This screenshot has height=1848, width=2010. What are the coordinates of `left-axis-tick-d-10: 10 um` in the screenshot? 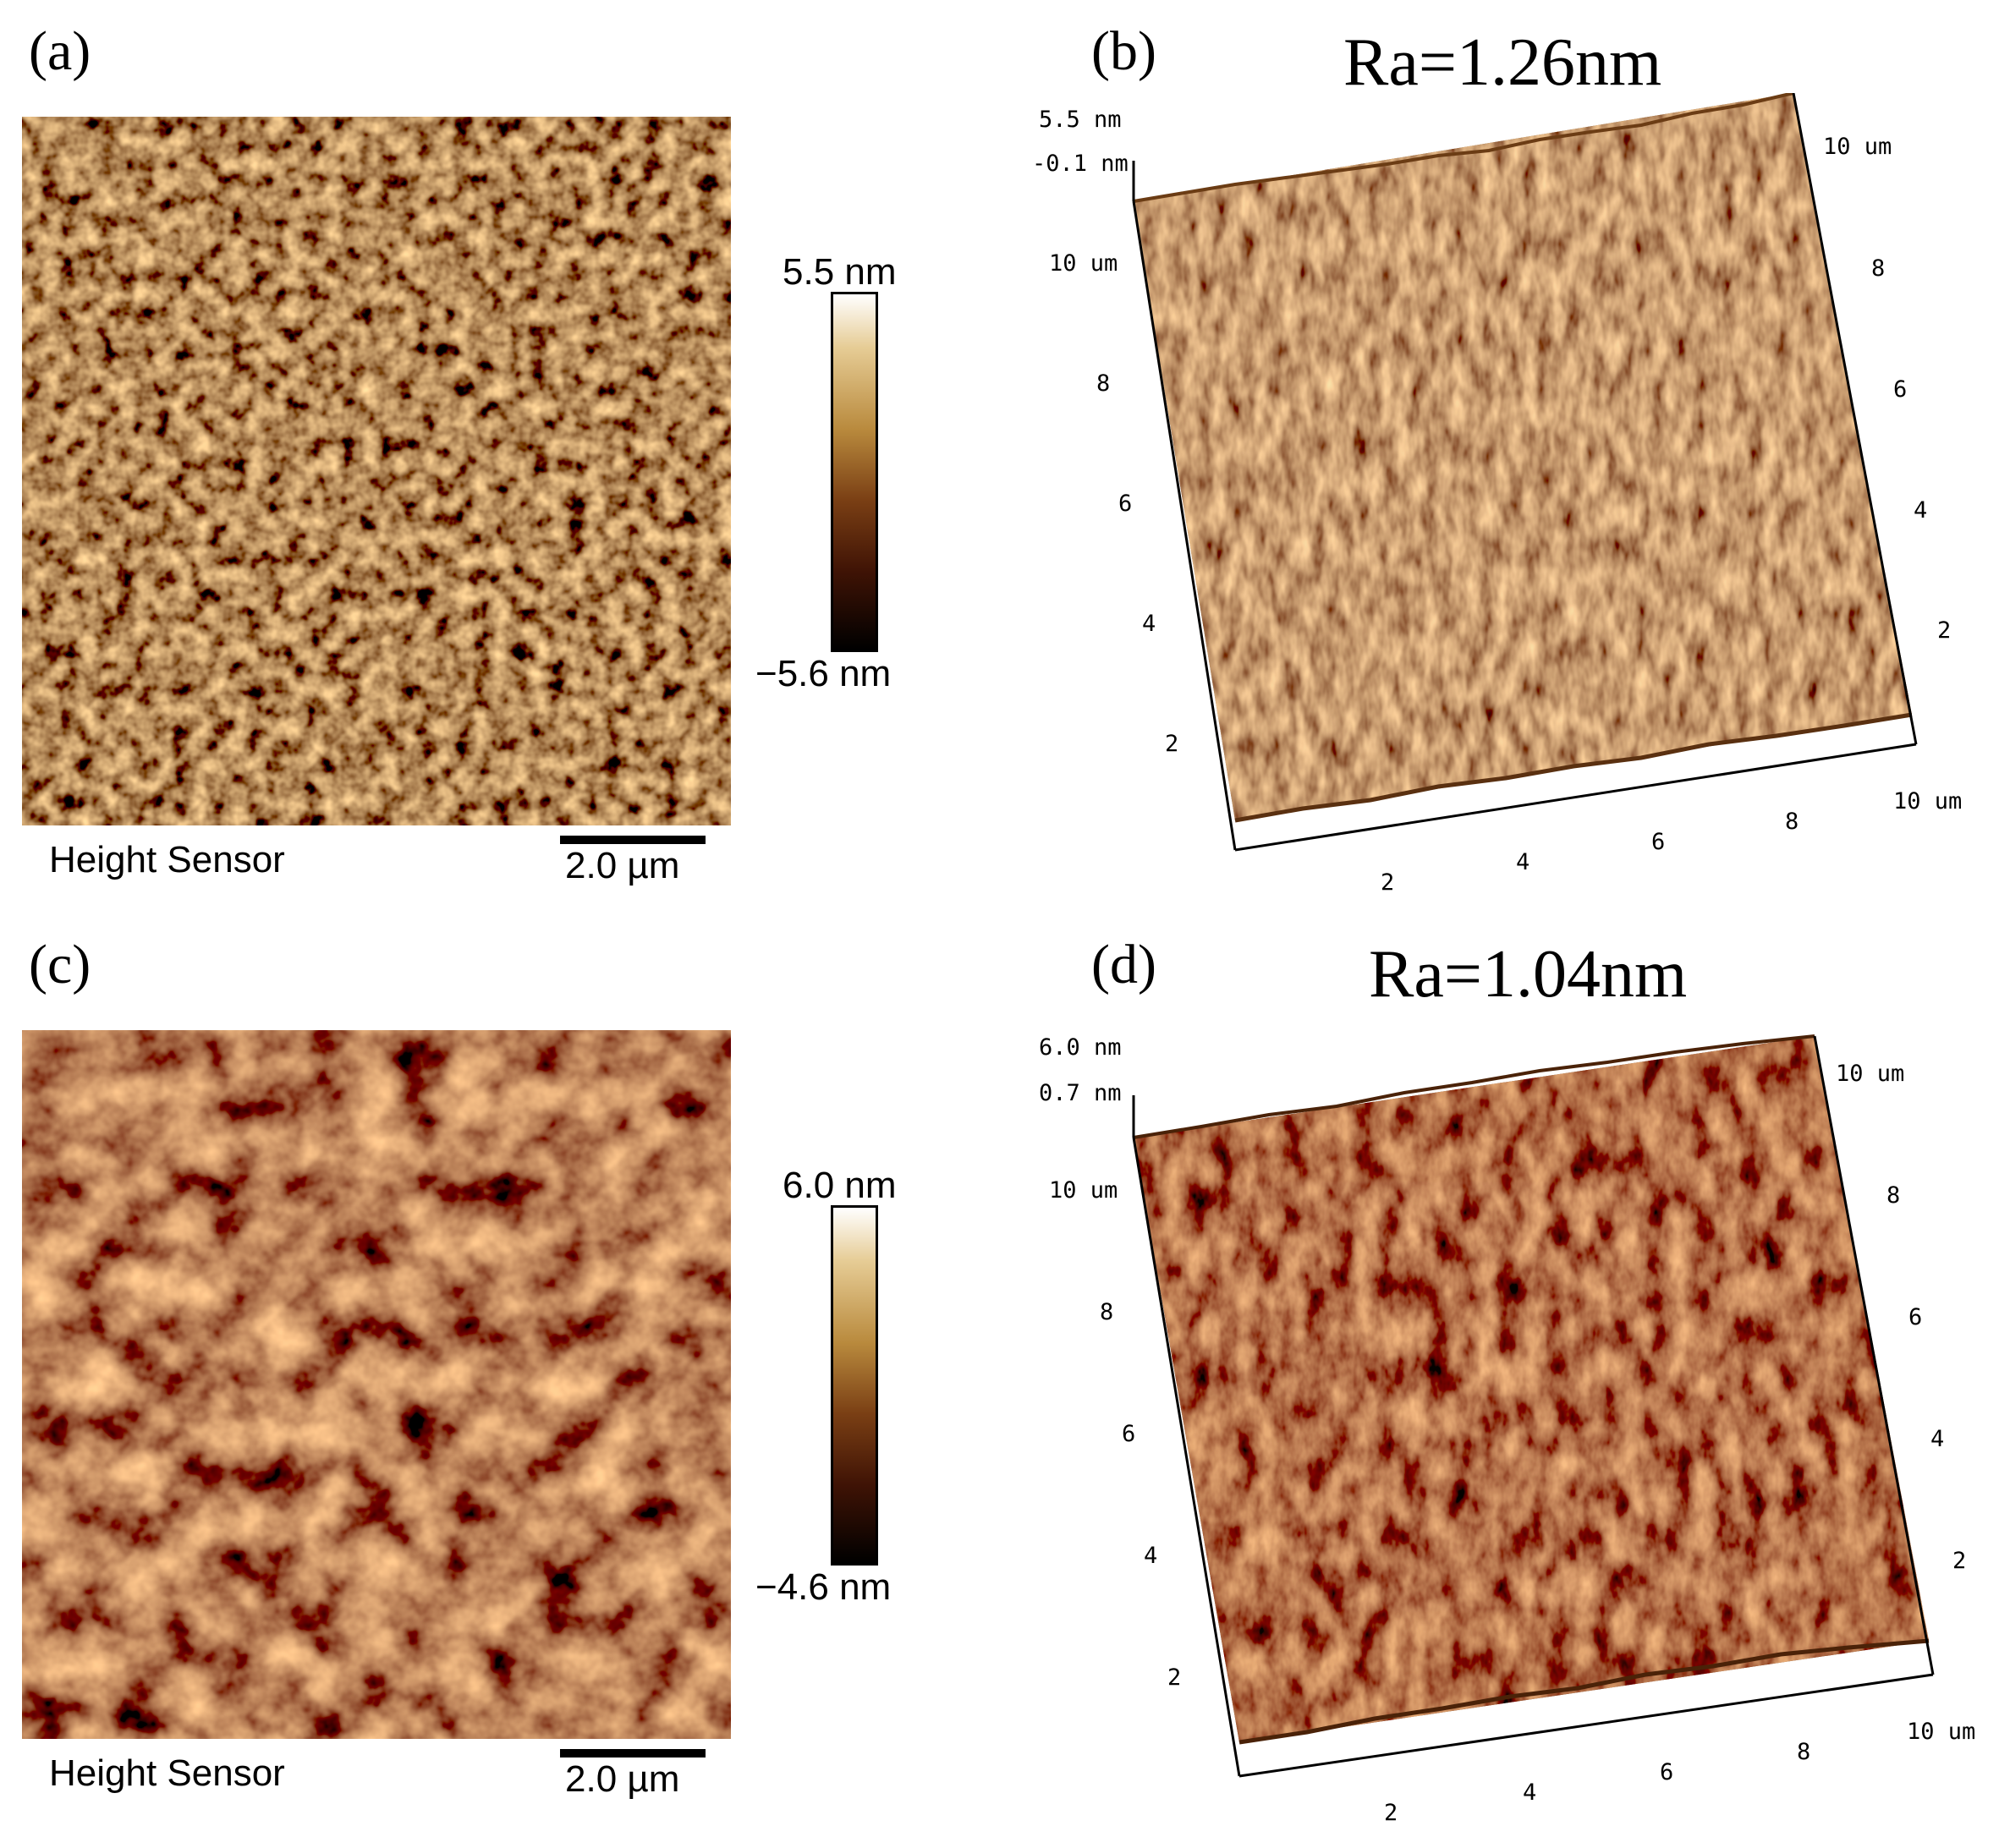 It's located at (1083, 1190).